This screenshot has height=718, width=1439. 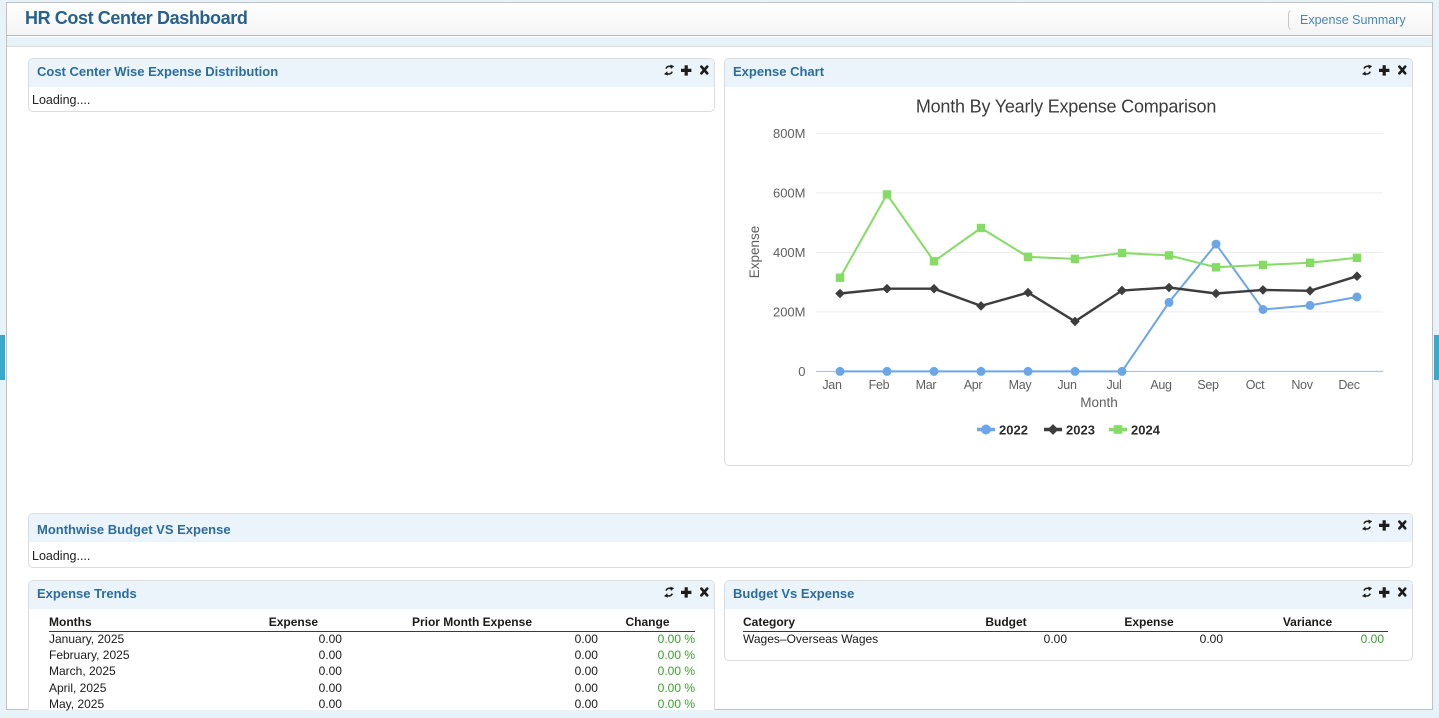 I want to click on svg-text: 400M, so click(x=789, y=252).